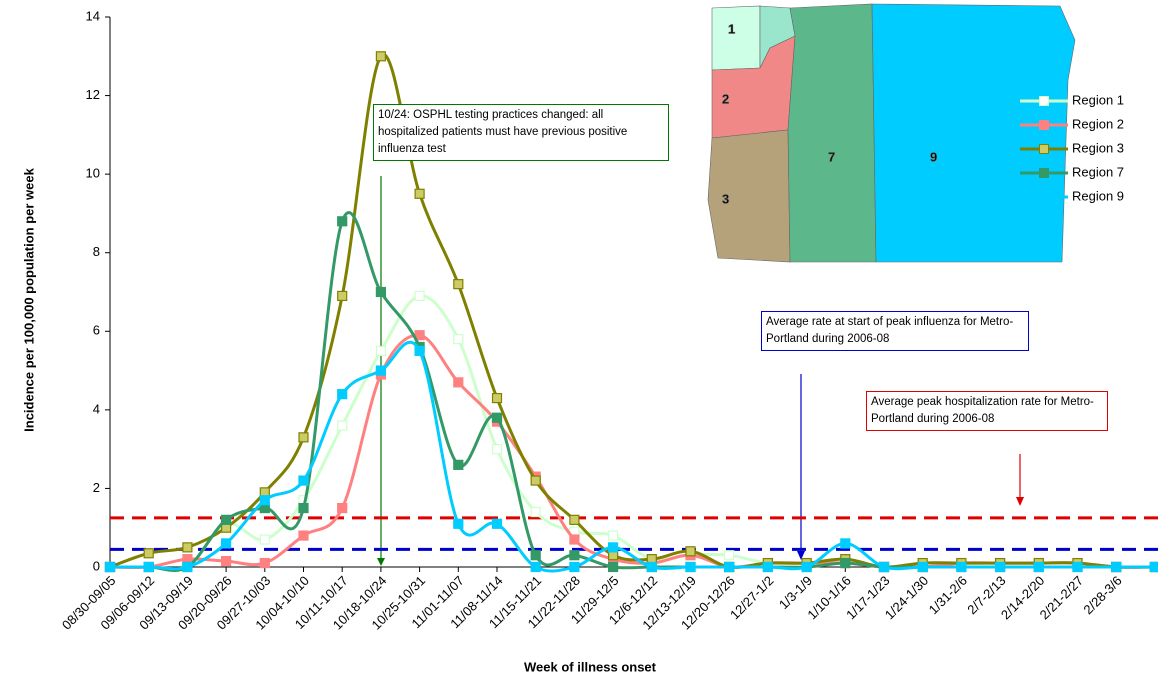  I want to click on map-label: 7, so click(831, 156).